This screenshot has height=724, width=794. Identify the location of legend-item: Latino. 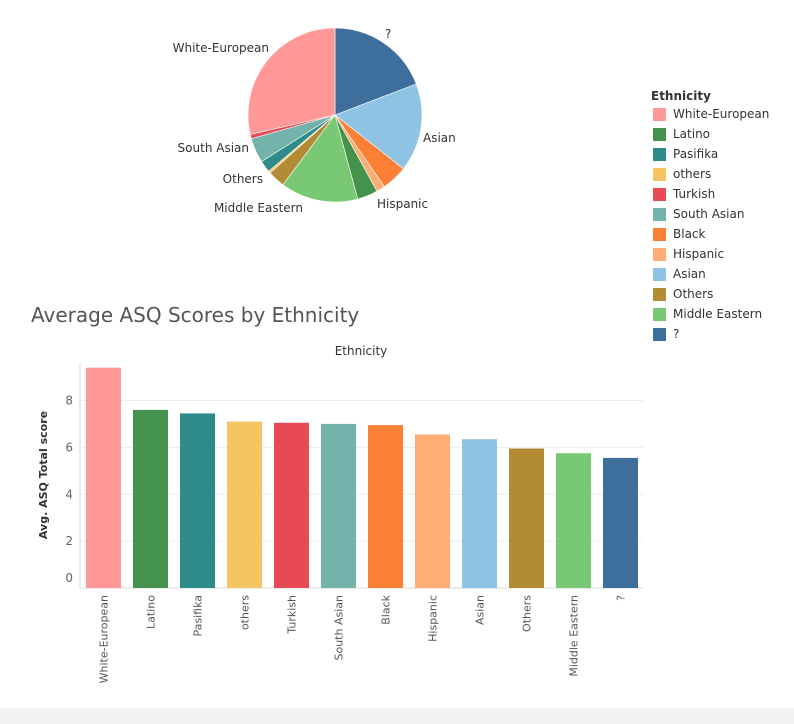
(721, 134).